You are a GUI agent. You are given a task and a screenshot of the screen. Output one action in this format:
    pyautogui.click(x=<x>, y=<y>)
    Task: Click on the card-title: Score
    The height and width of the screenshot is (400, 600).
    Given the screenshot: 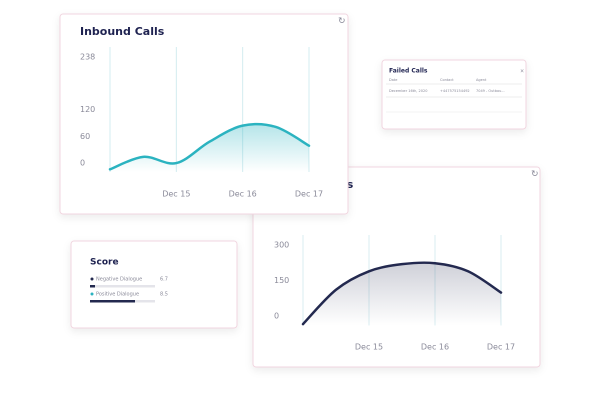 What is the action you would take?
    pyautogui.click(x=104, y=263)
    